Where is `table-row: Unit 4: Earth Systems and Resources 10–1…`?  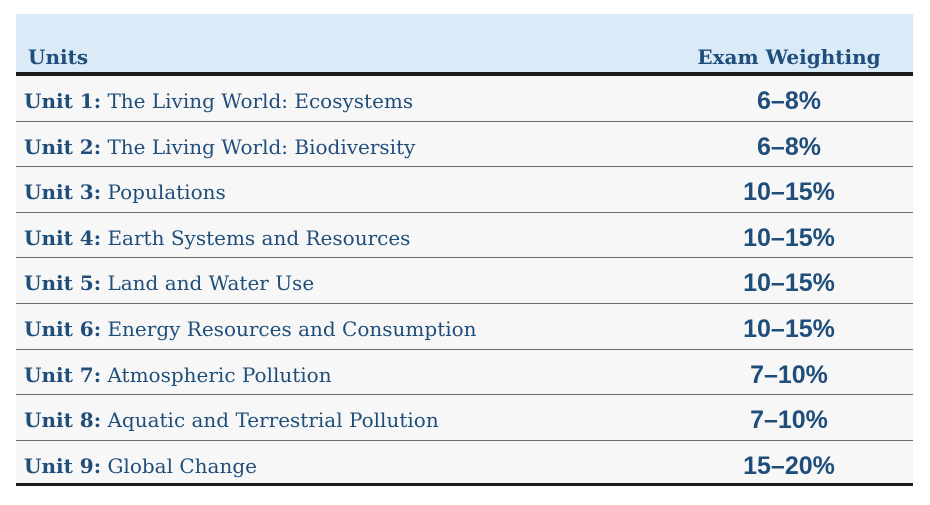 table-row: Unit 4: Earth Systems and Resources 10–1… is located at coordinates (464, 236).